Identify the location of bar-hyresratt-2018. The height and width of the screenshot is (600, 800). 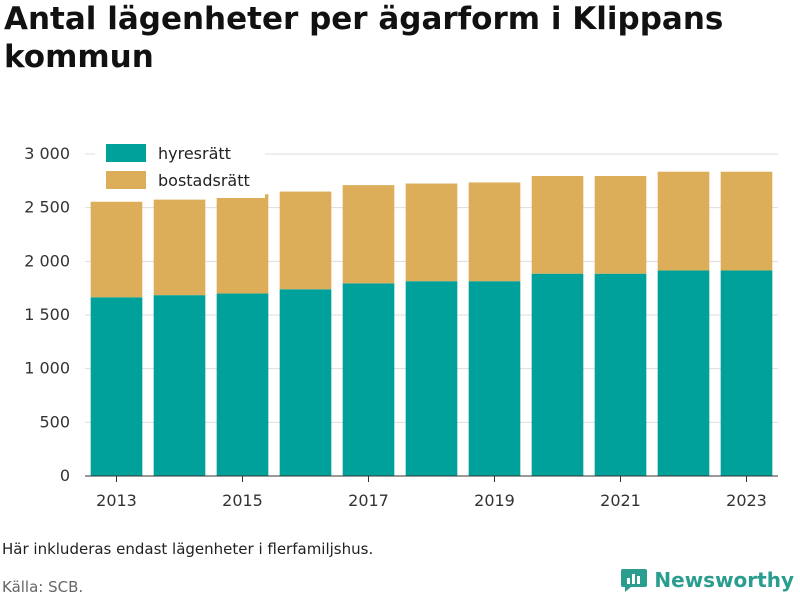
(431, 378).